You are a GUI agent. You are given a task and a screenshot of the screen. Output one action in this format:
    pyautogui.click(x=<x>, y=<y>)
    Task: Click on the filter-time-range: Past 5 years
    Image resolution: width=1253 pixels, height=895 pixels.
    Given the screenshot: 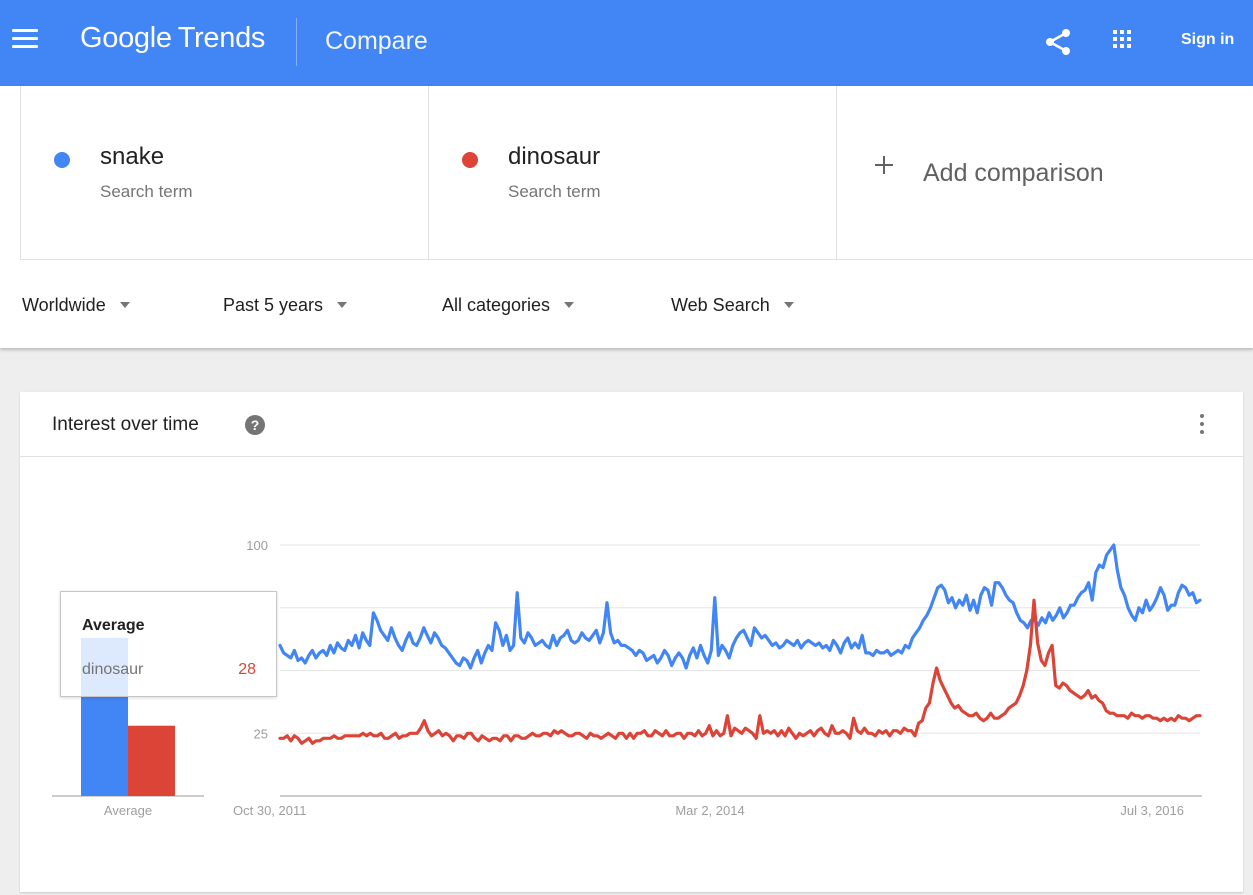 What is the action you would take?
    pyautogui.click(x=285, y=305)
    